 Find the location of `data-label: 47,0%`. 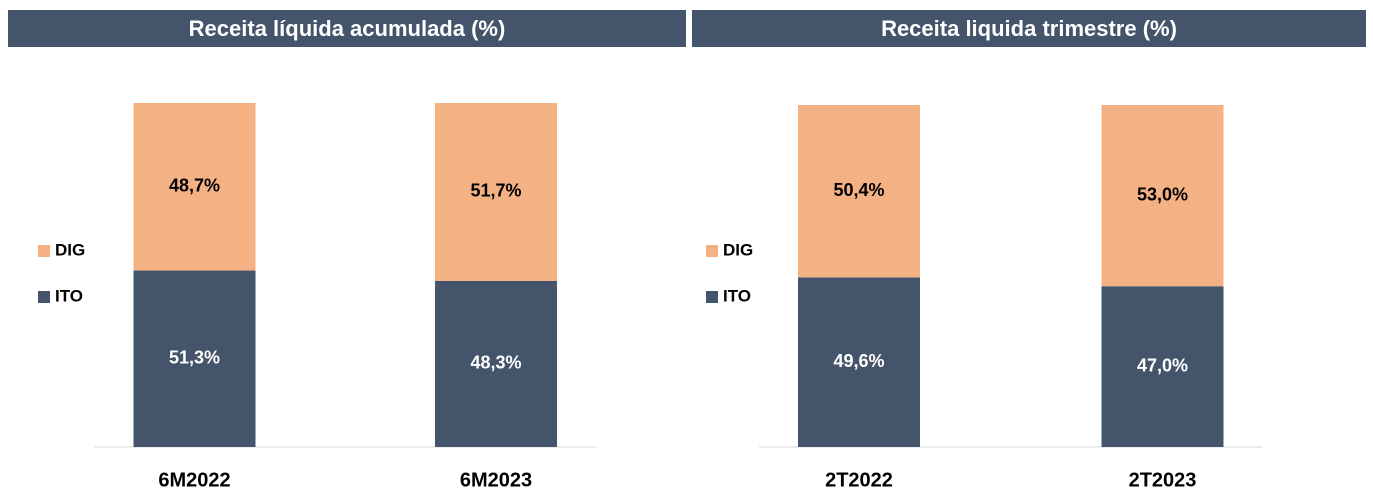

data-label: 47,0% is located at coordinates (1162, 365).